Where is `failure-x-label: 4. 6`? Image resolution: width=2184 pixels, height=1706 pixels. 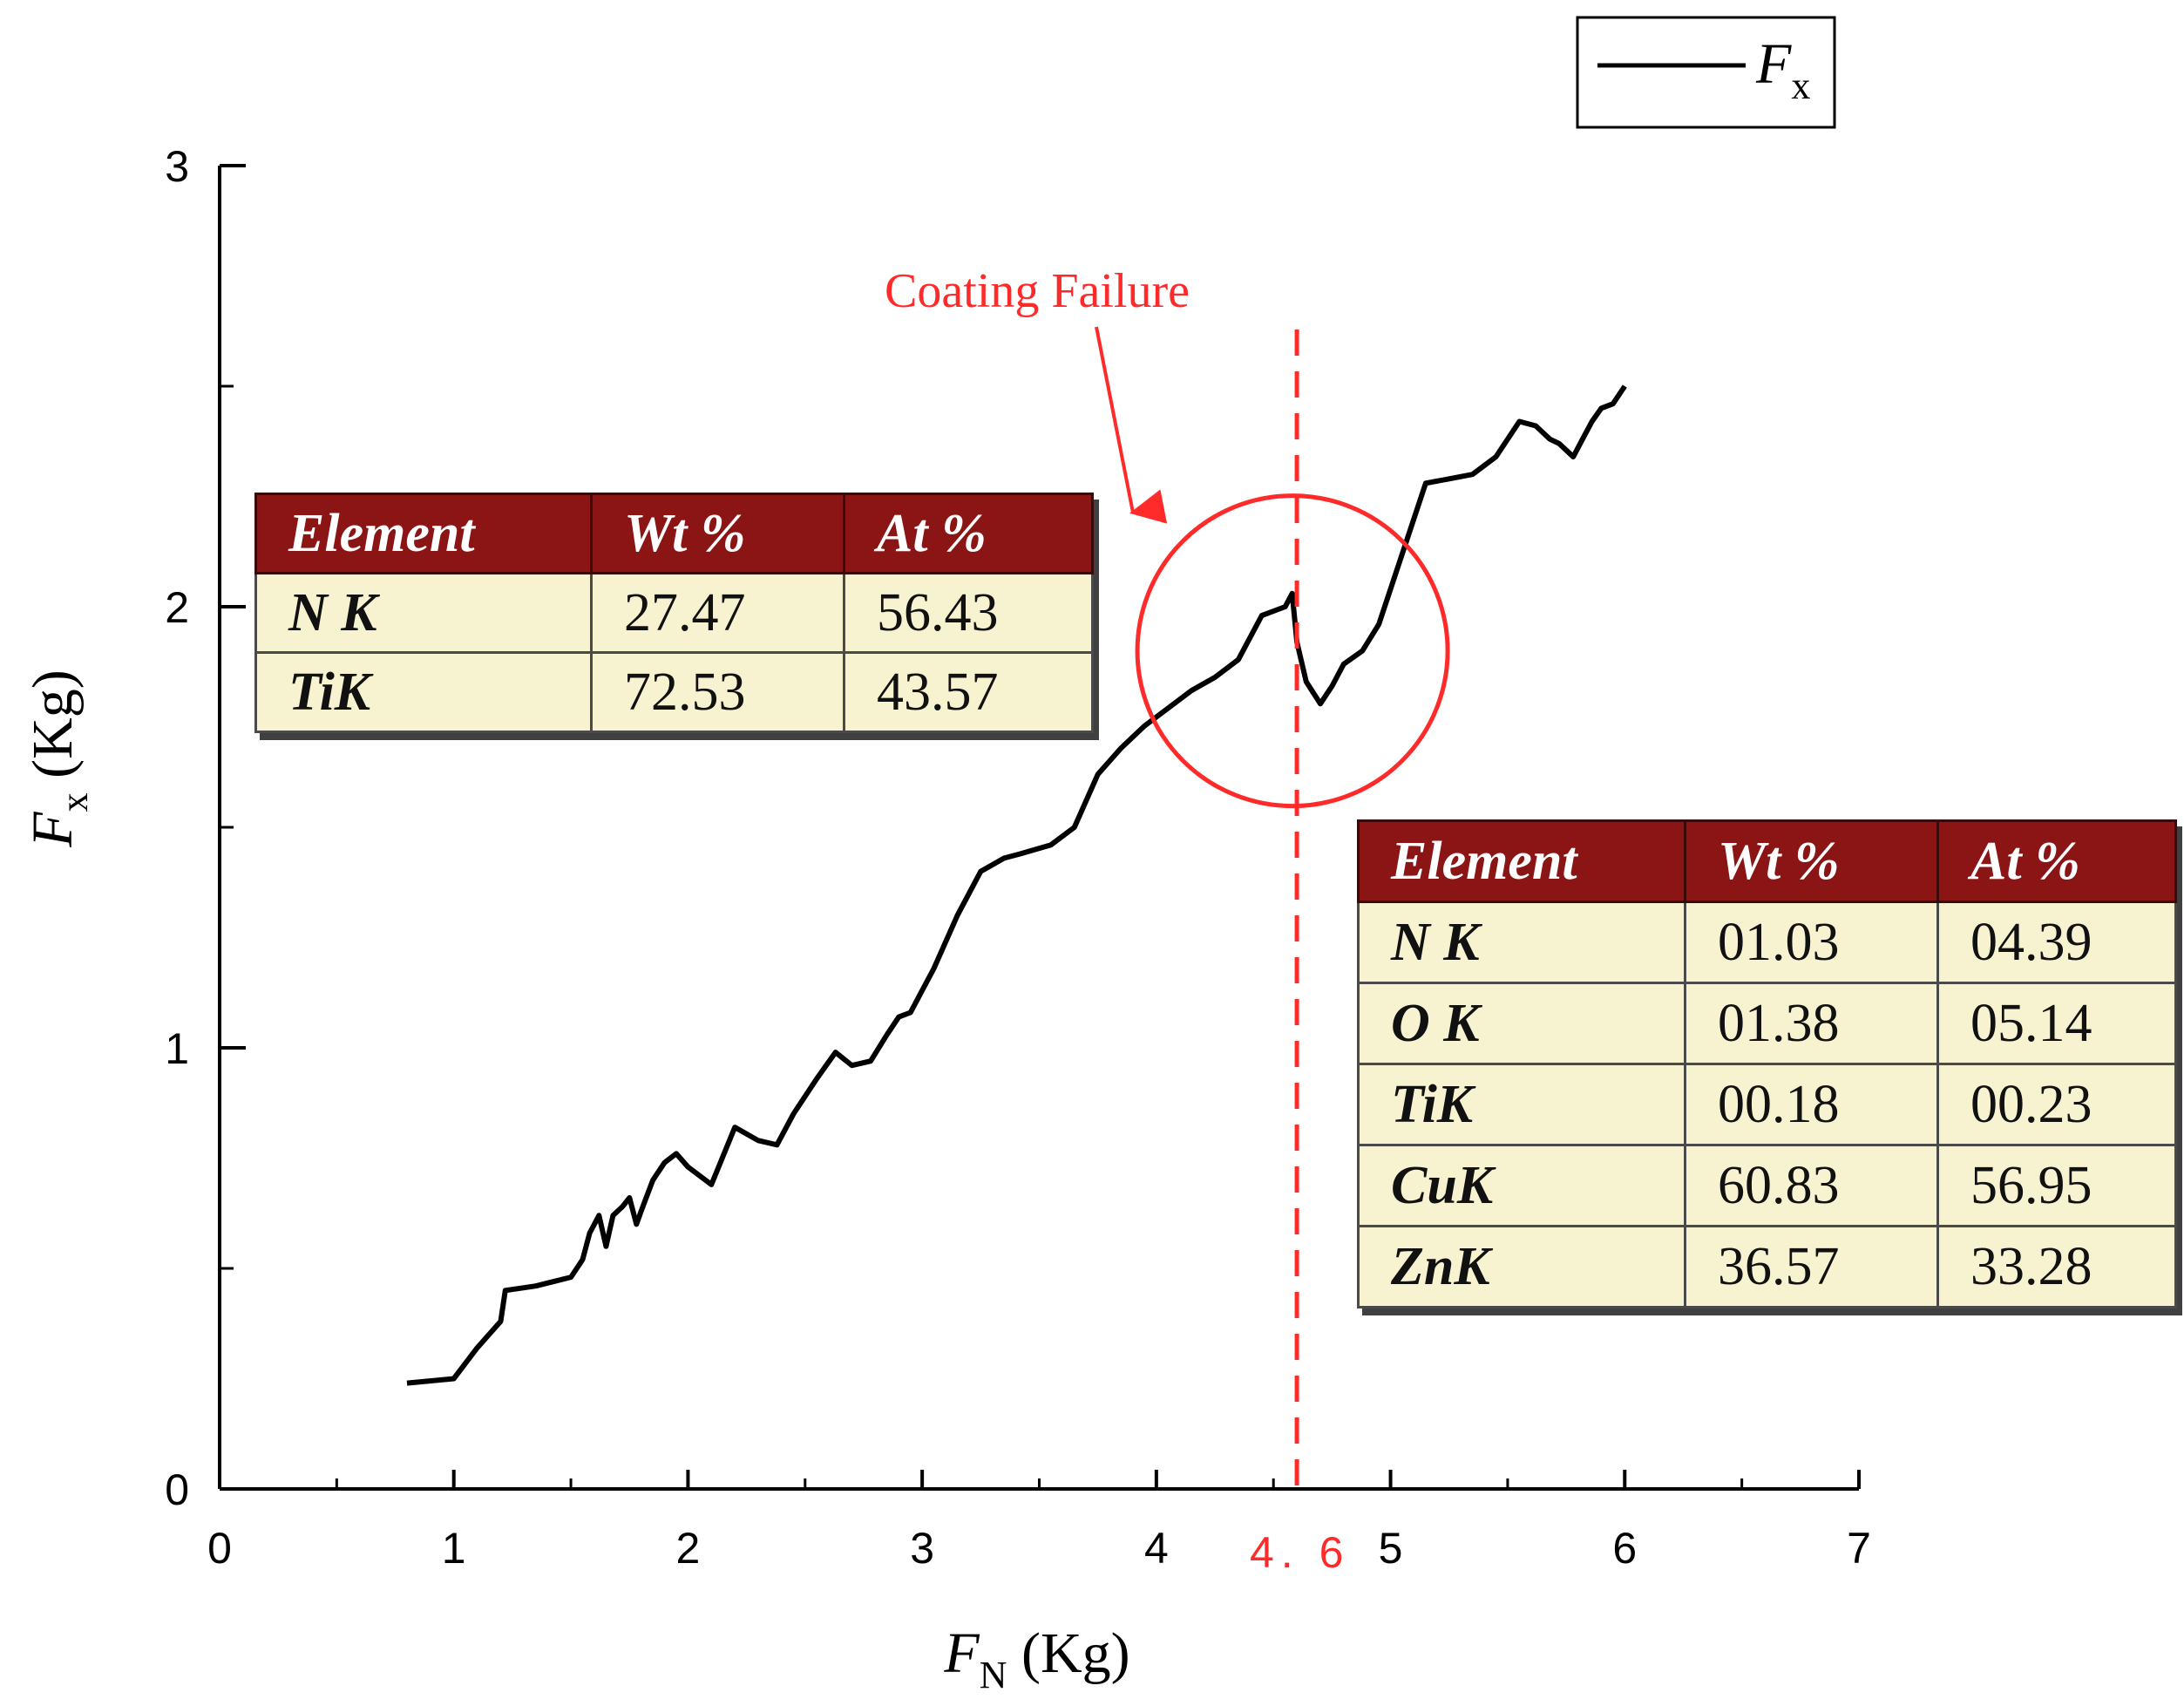 failure-x-label: 4. 6 is located at coordinates (1300, 1552).